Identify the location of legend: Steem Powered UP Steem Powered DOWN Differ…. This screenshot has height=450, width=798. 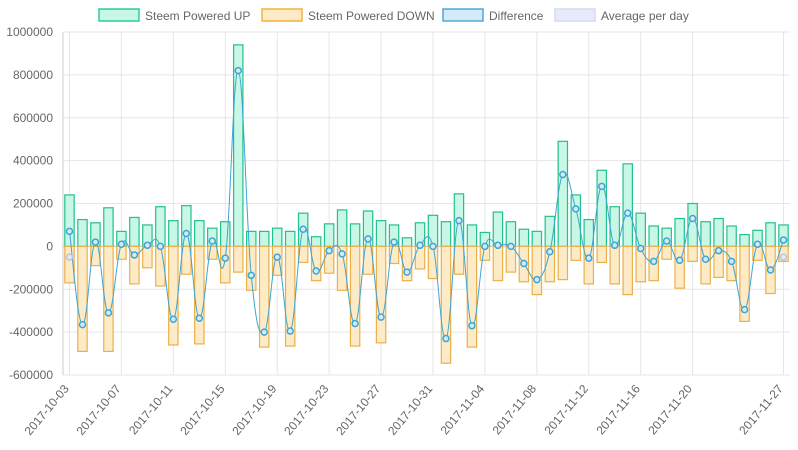
(393, 15).